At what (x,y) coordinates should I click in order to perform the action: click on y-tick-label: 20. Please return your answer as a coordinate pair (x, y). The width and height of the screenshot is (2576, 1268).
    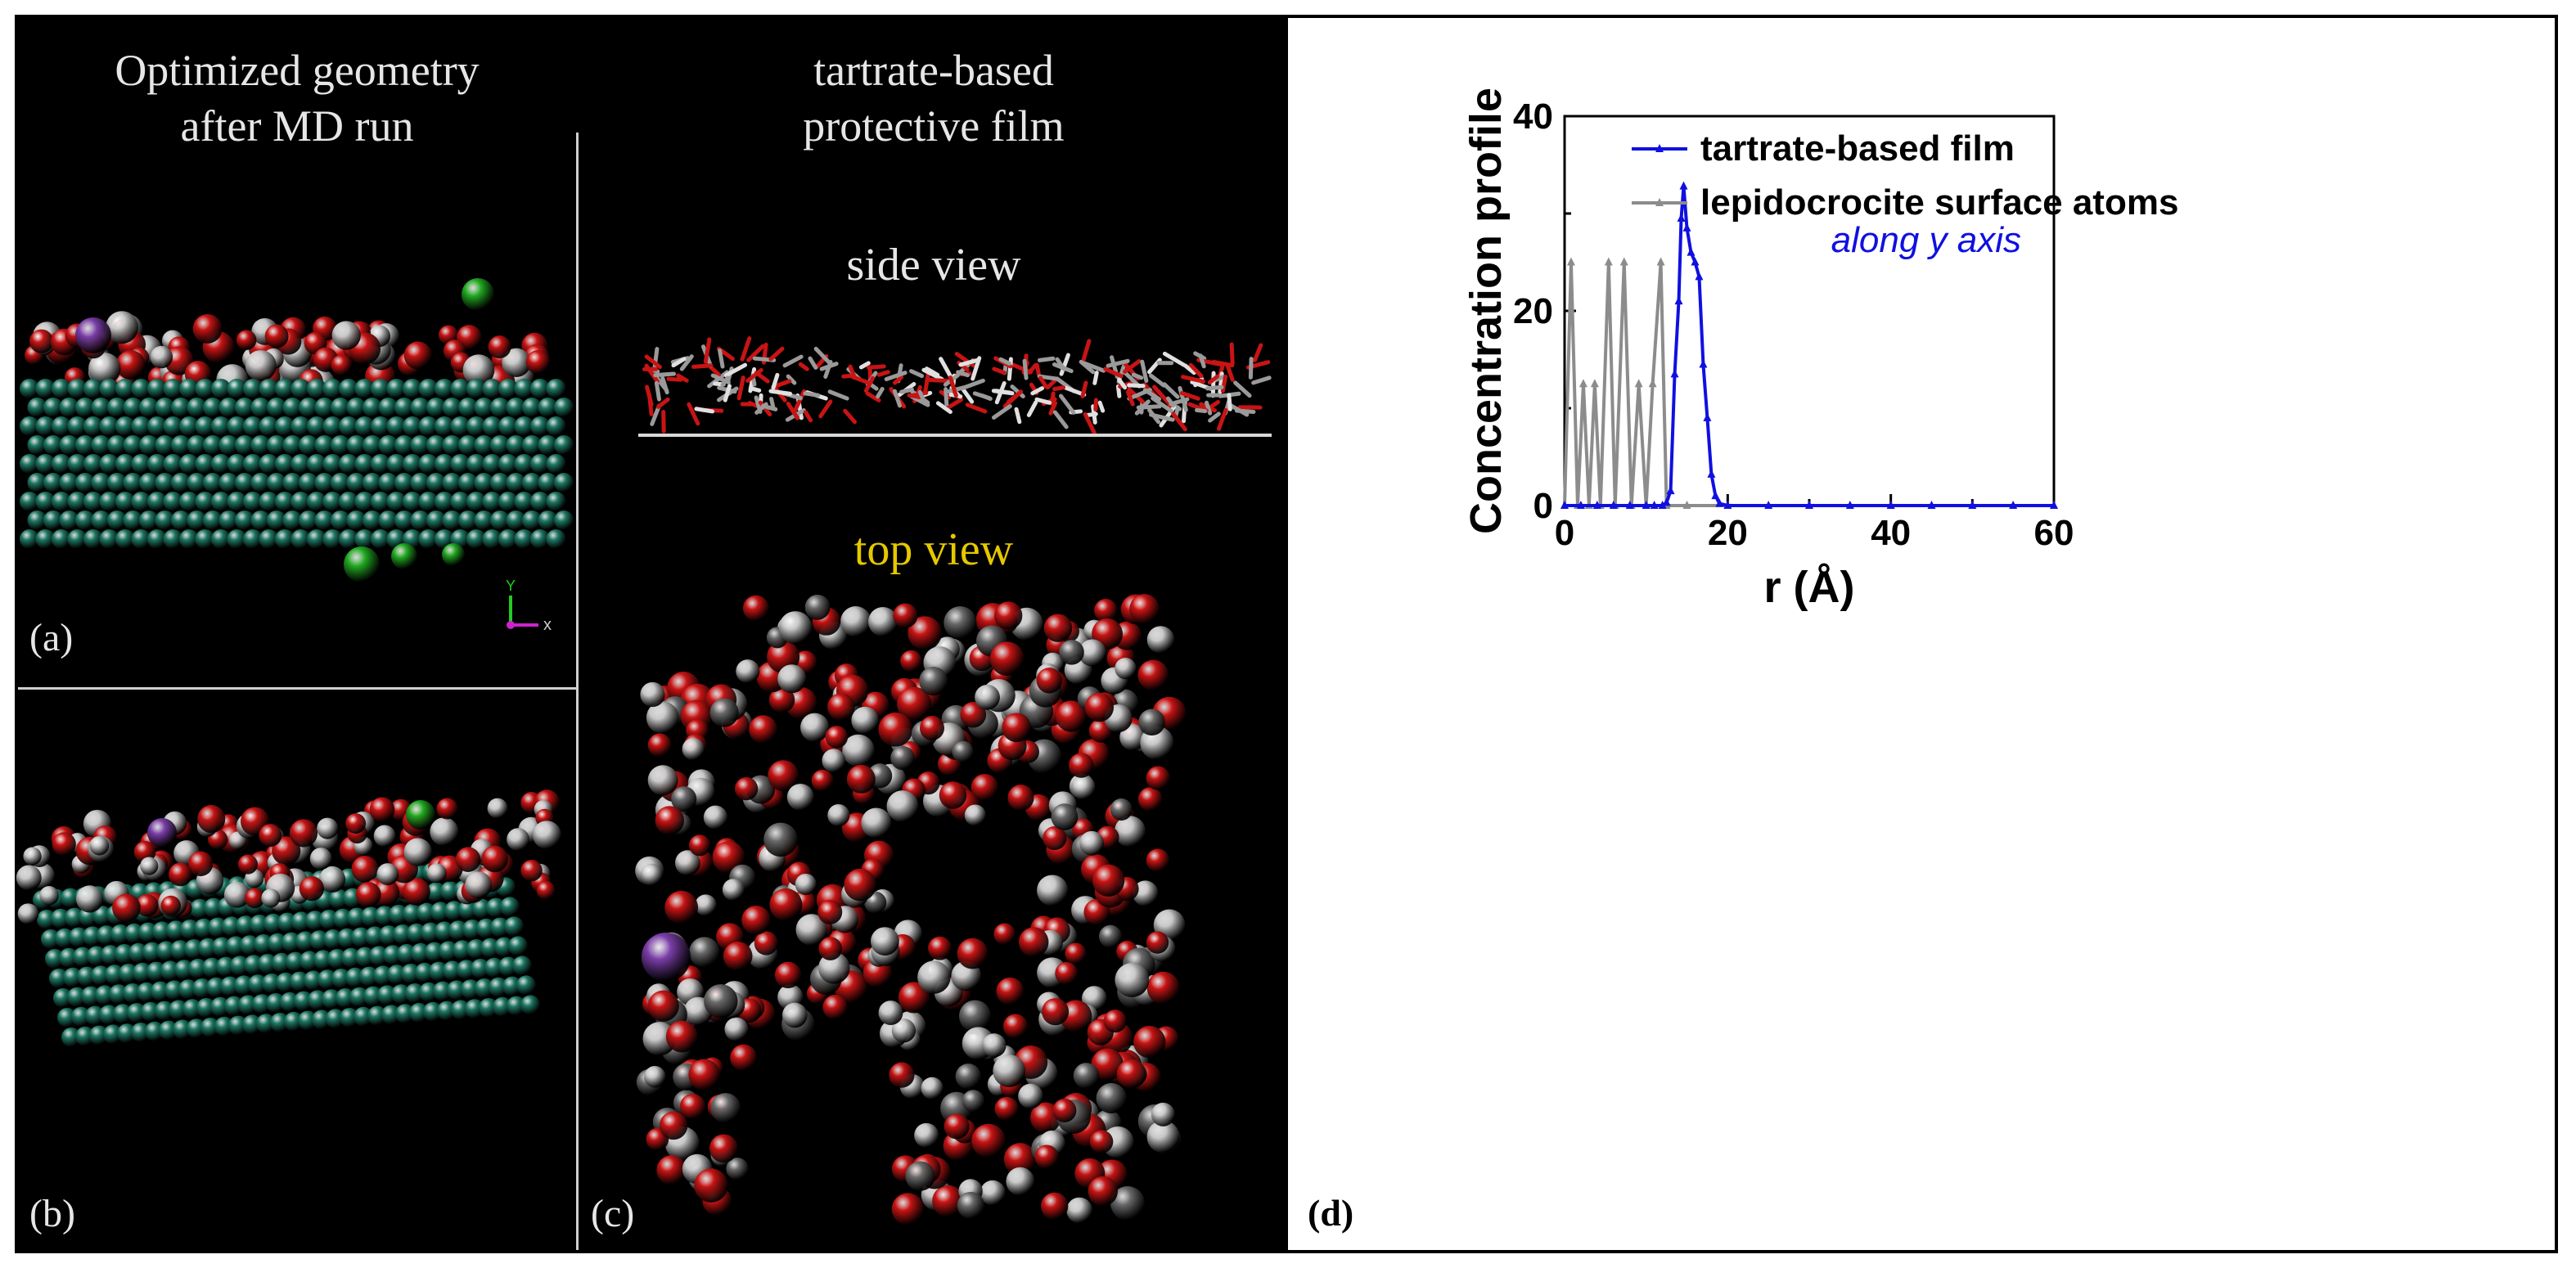
    Looking at the image, I should click on (1533, 311).